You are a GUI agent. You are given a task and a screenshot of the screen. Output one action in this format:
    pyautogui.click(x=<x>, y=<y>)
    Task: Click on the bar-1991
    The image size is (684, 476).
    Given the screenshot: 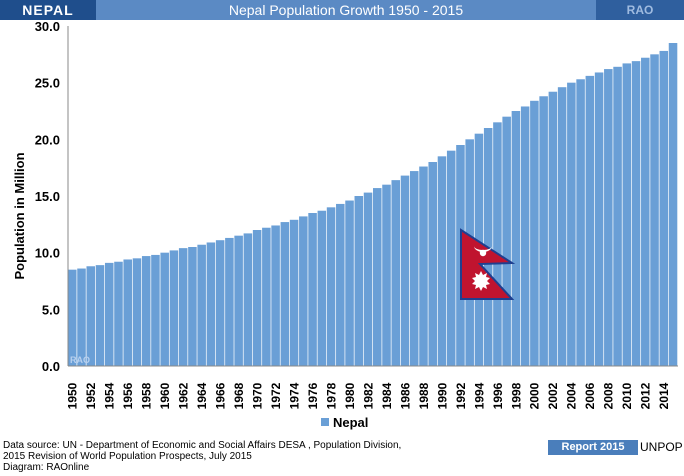 What is the action you would take?
    pyautogui.click(x=451, y=258)
    